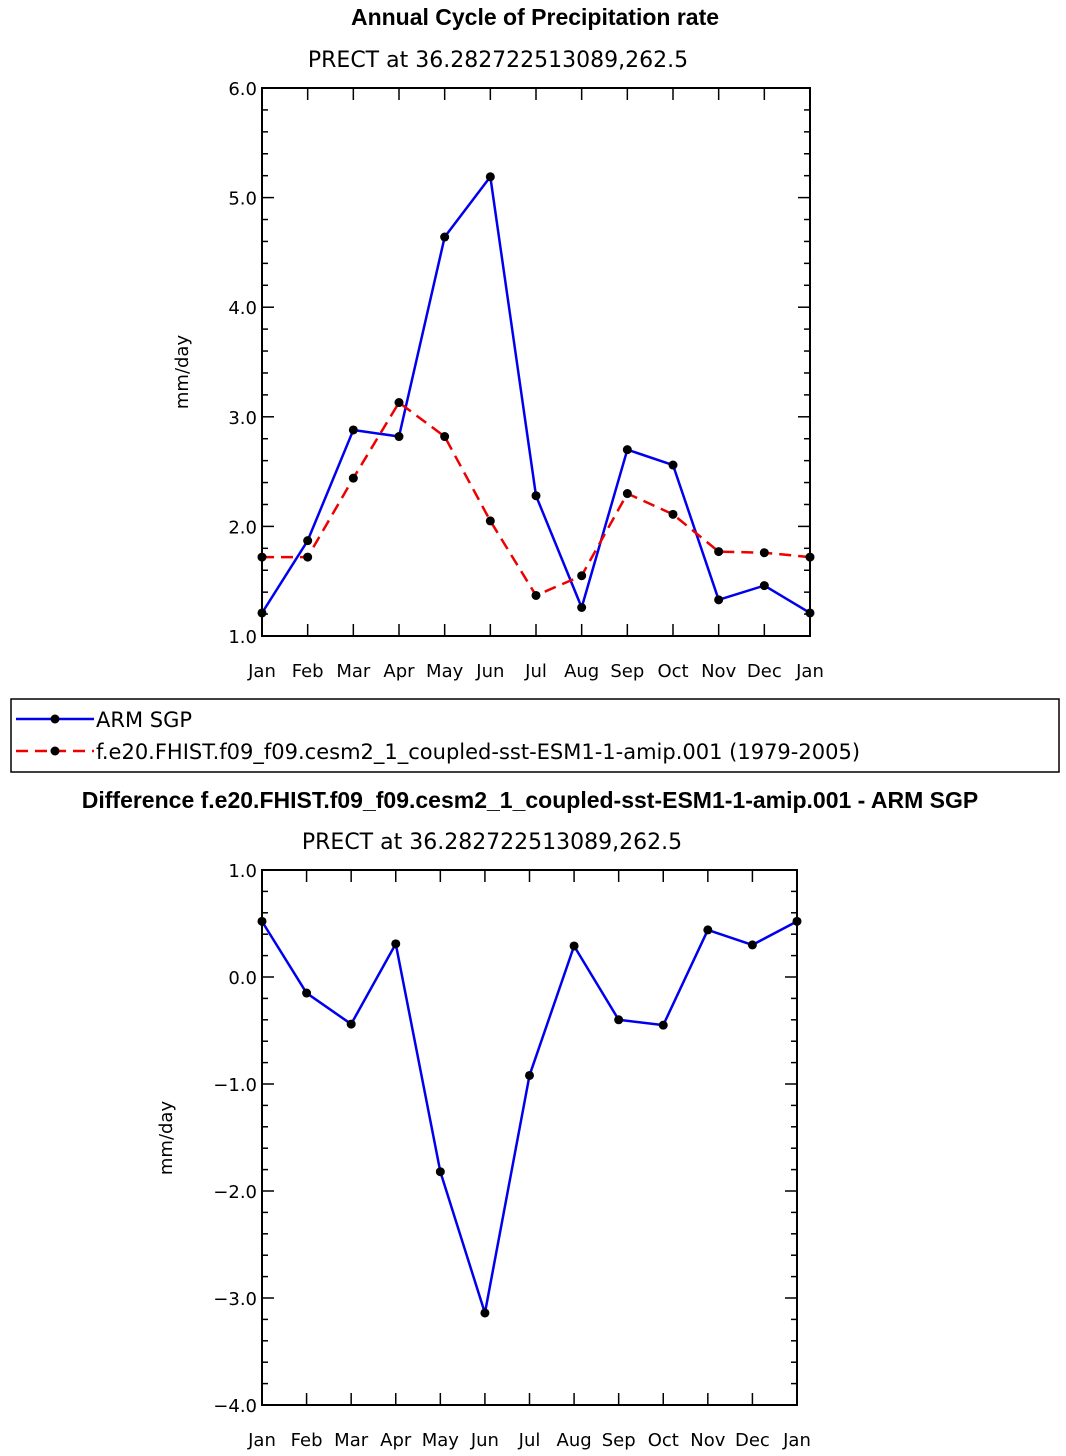  I want to click on y-tick-label: 3.0, so click(242, 418).